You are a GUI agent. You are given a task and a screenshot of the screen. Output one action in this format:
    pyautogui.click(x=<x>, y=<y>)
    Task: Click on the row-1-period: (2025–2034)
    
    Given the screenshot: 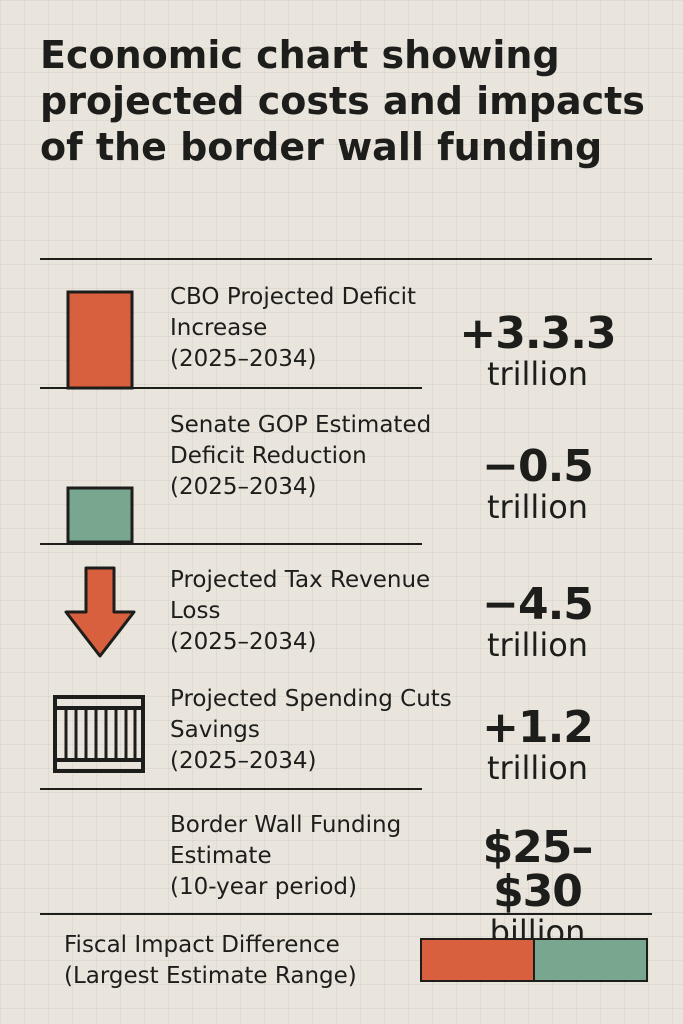 What is the action you would take?
    pyautogui.click(x=243, y=487)
    